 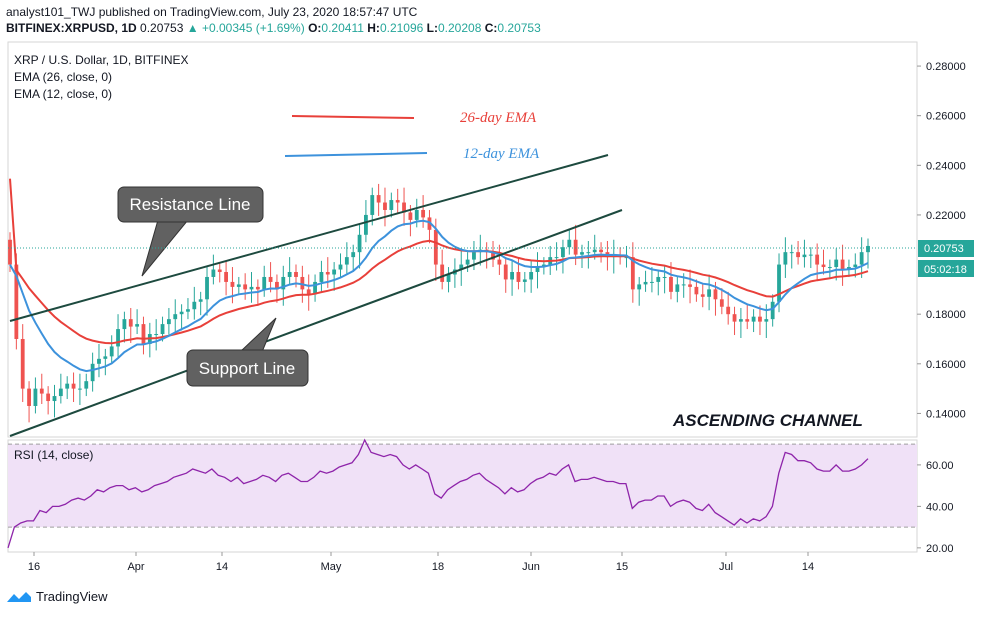 I want to click on chart-title: XRP / U.S. Dollar, 1D, BITFINEX, so click(x=101, y=60).